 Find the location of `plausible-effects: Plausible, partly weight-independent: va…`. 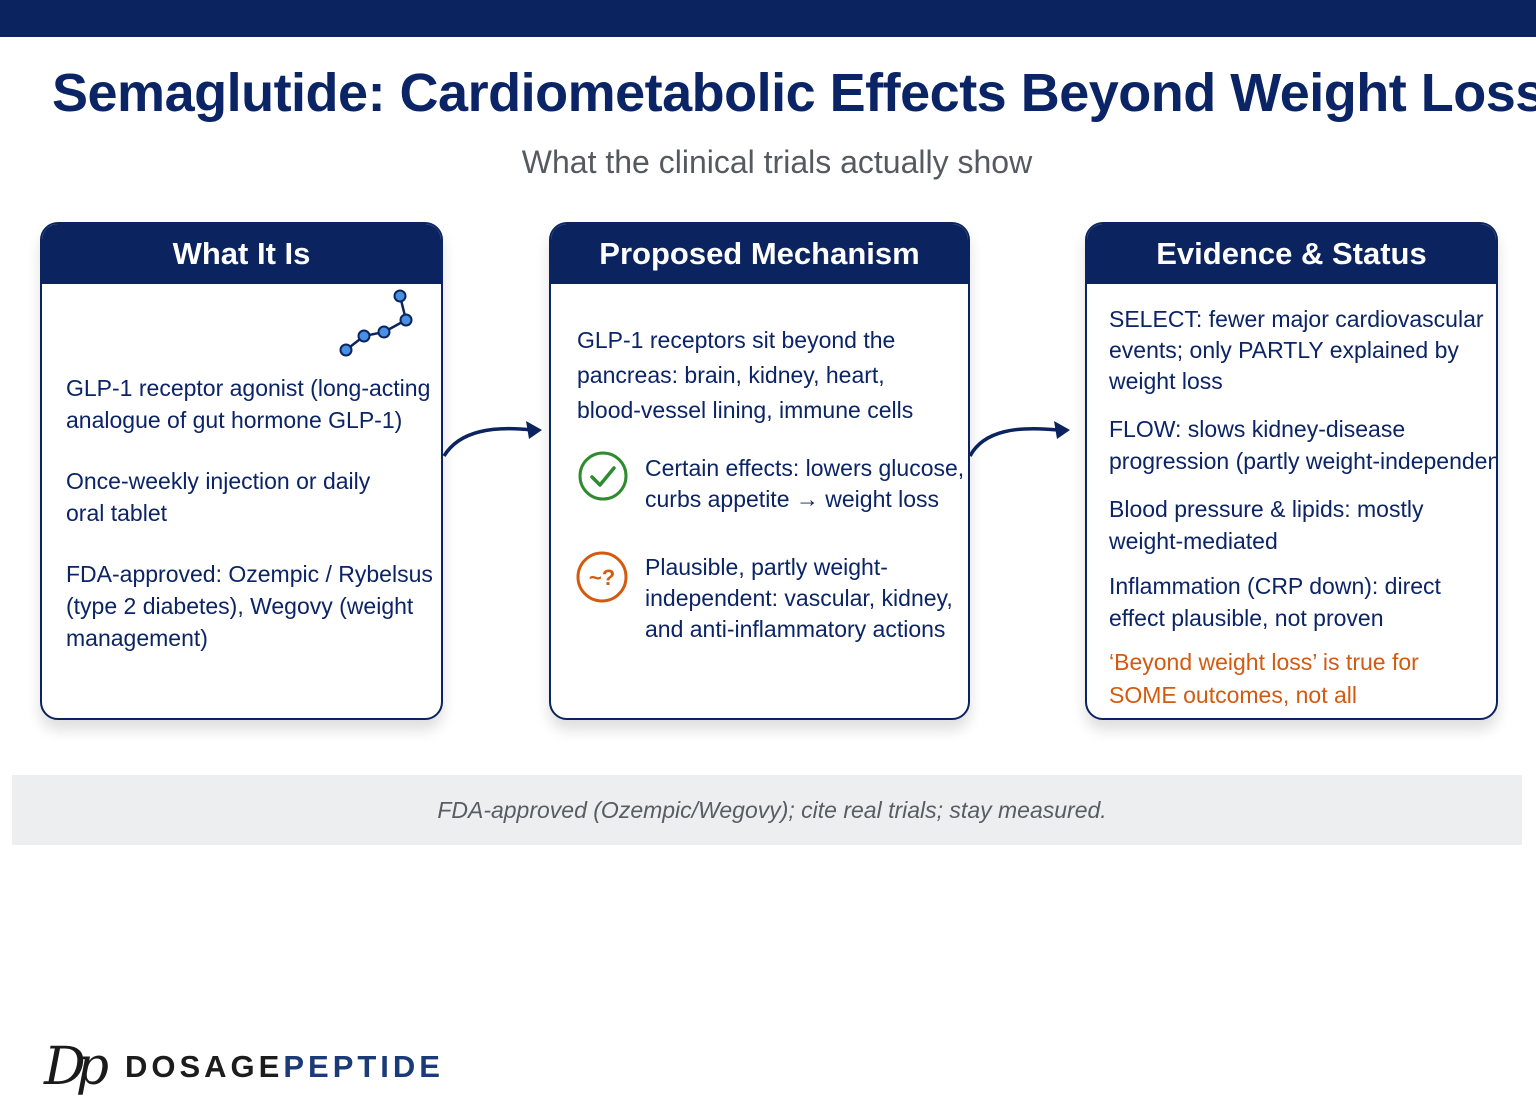

plausible-effects: Plausible, partly weight-independent: va… is located at coordinates (799, 598).